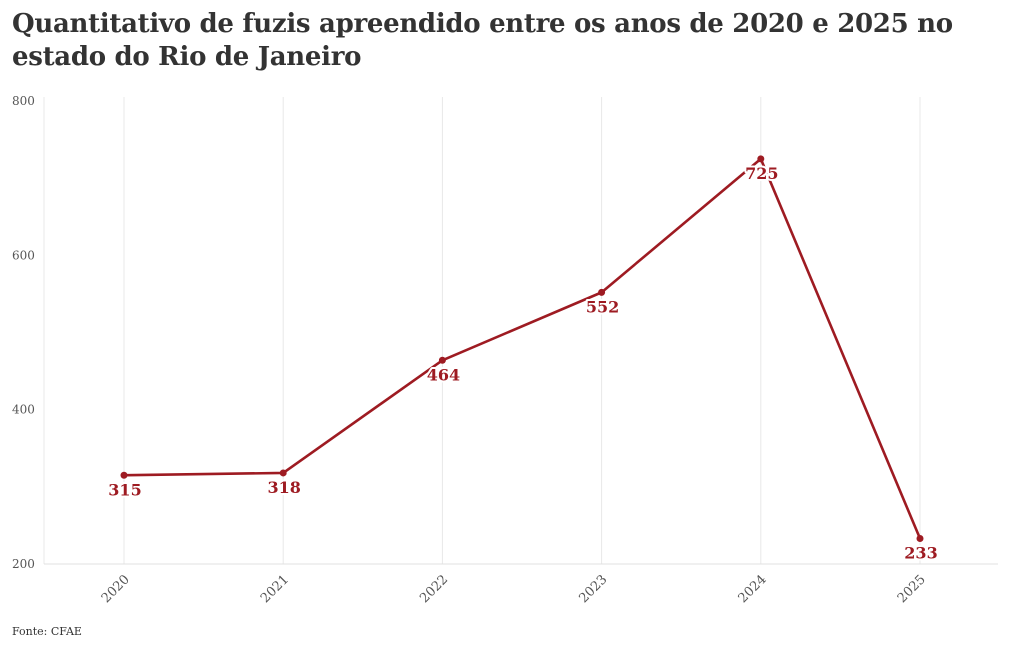 This screenshot has width=1020, height=650. I want to click on y-tick-label-400: 400, so click(23, 410).